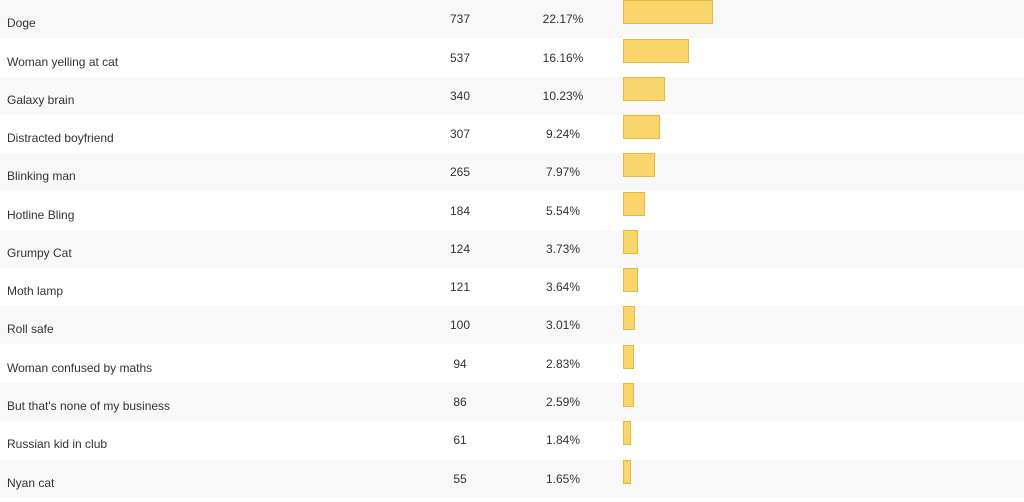 The width and height of the screenshot is (1024, 502). I want to click on row-percentage: 2.59%, so click(563, 402).